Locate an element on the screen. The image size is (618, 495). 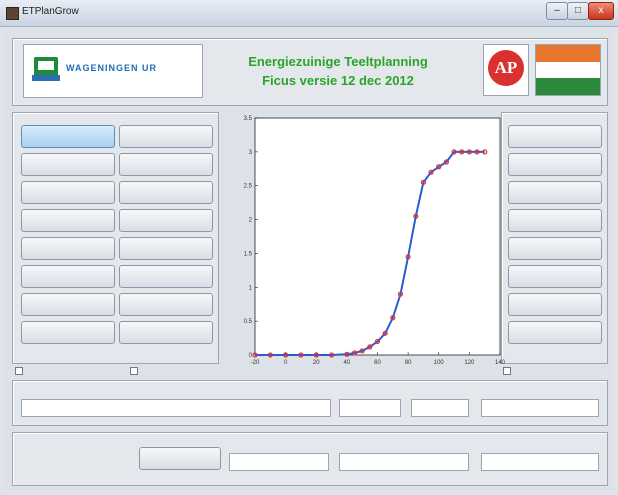
x-tick-label: 0 is located at coordinates (286, 363).